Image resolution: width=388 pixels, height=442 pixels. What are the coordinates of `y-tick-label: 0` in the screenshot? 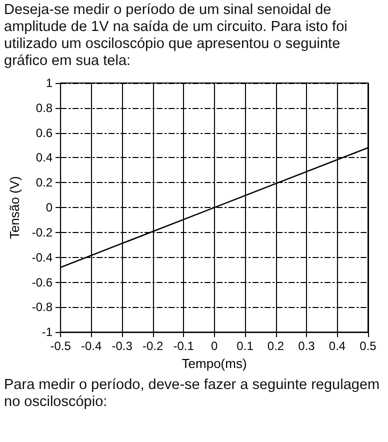 It's located at (49, 207).